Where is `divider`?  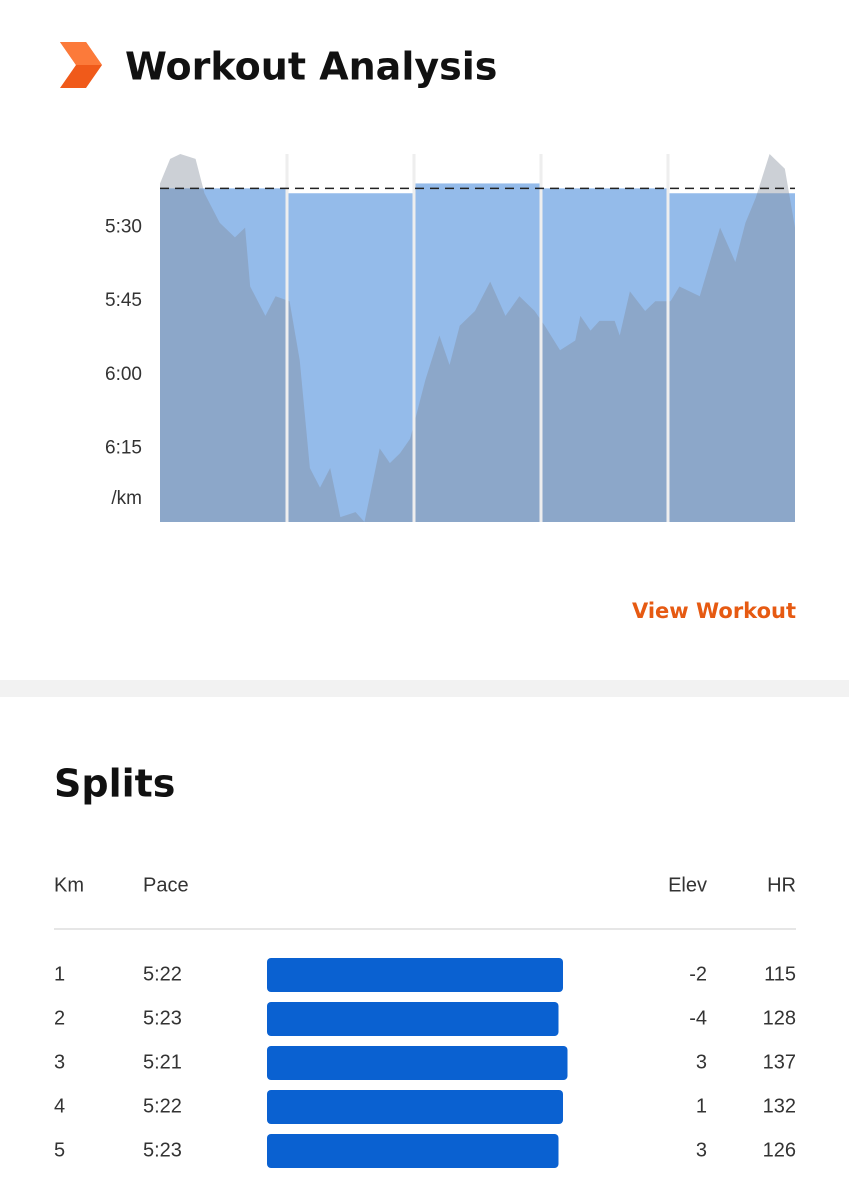 divider is located at coordinates (424, 688).